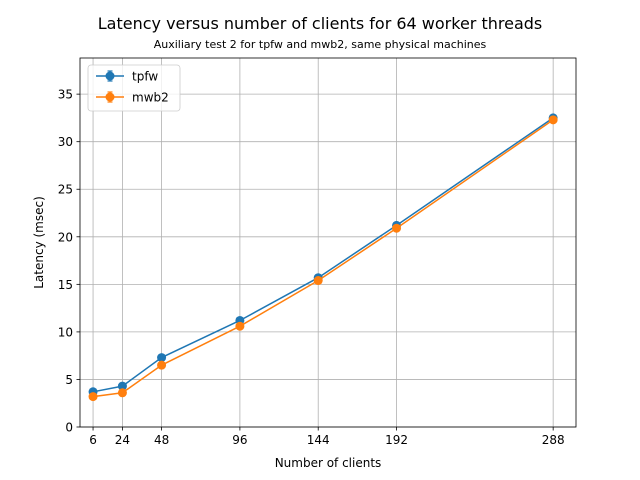 The image size is (640, 480). Describe the element at coordinates (65, 237) in the screenshot. I see `y-tick-label: 20` at that location.